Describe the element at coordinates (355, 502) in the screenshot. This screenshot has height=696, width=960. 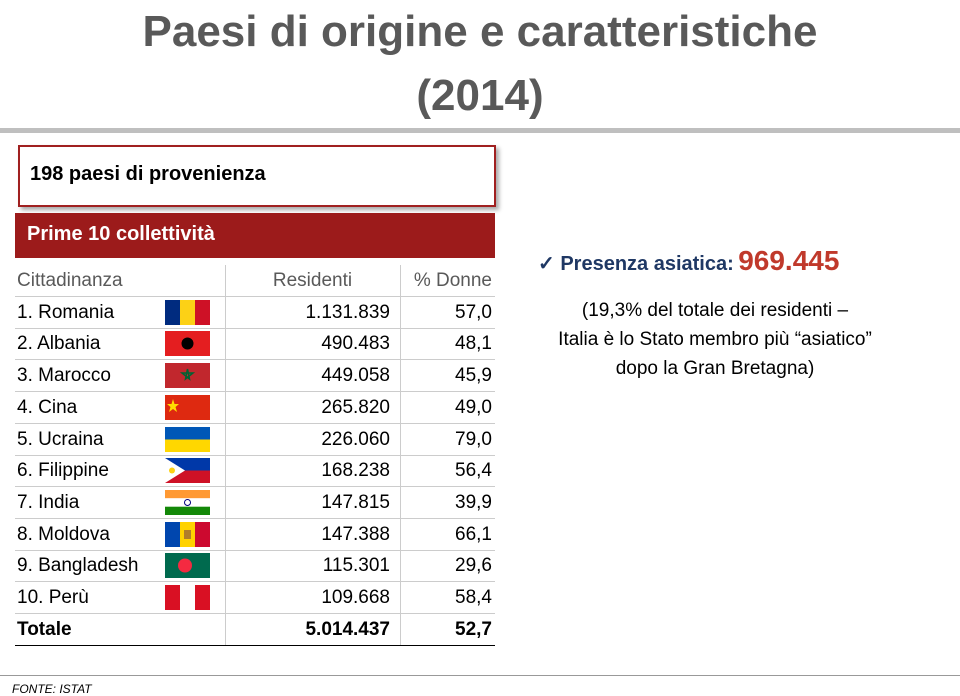
I see `cell: 147.815` at that location.